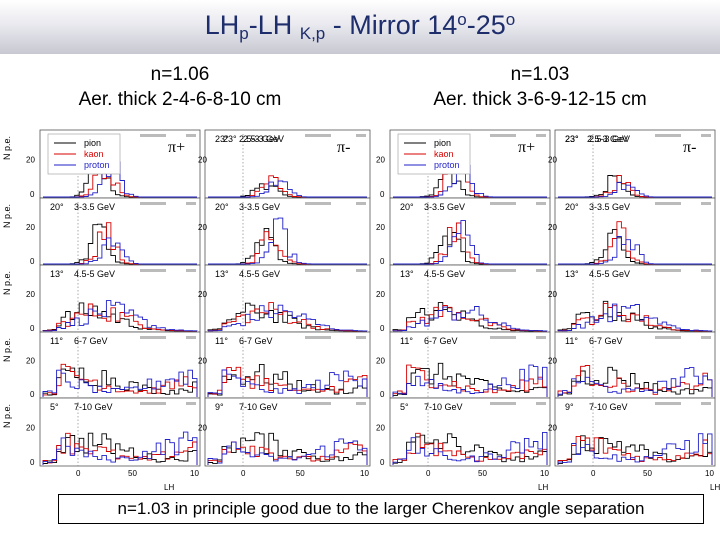  I want to click on histogram-kaon, so click(470, 380).